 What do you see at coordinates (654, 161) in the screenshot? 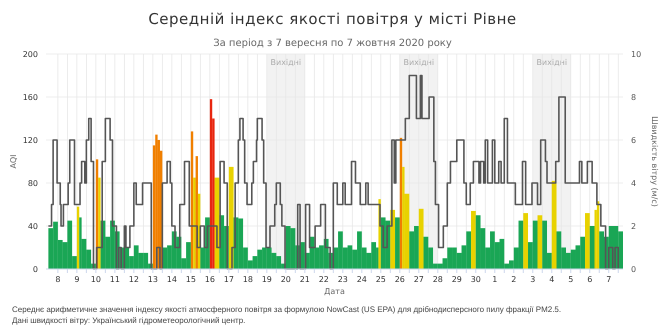
I see `y2-axis-title: Швидкість вітру (м/с)` at bounding box center [654, 161].